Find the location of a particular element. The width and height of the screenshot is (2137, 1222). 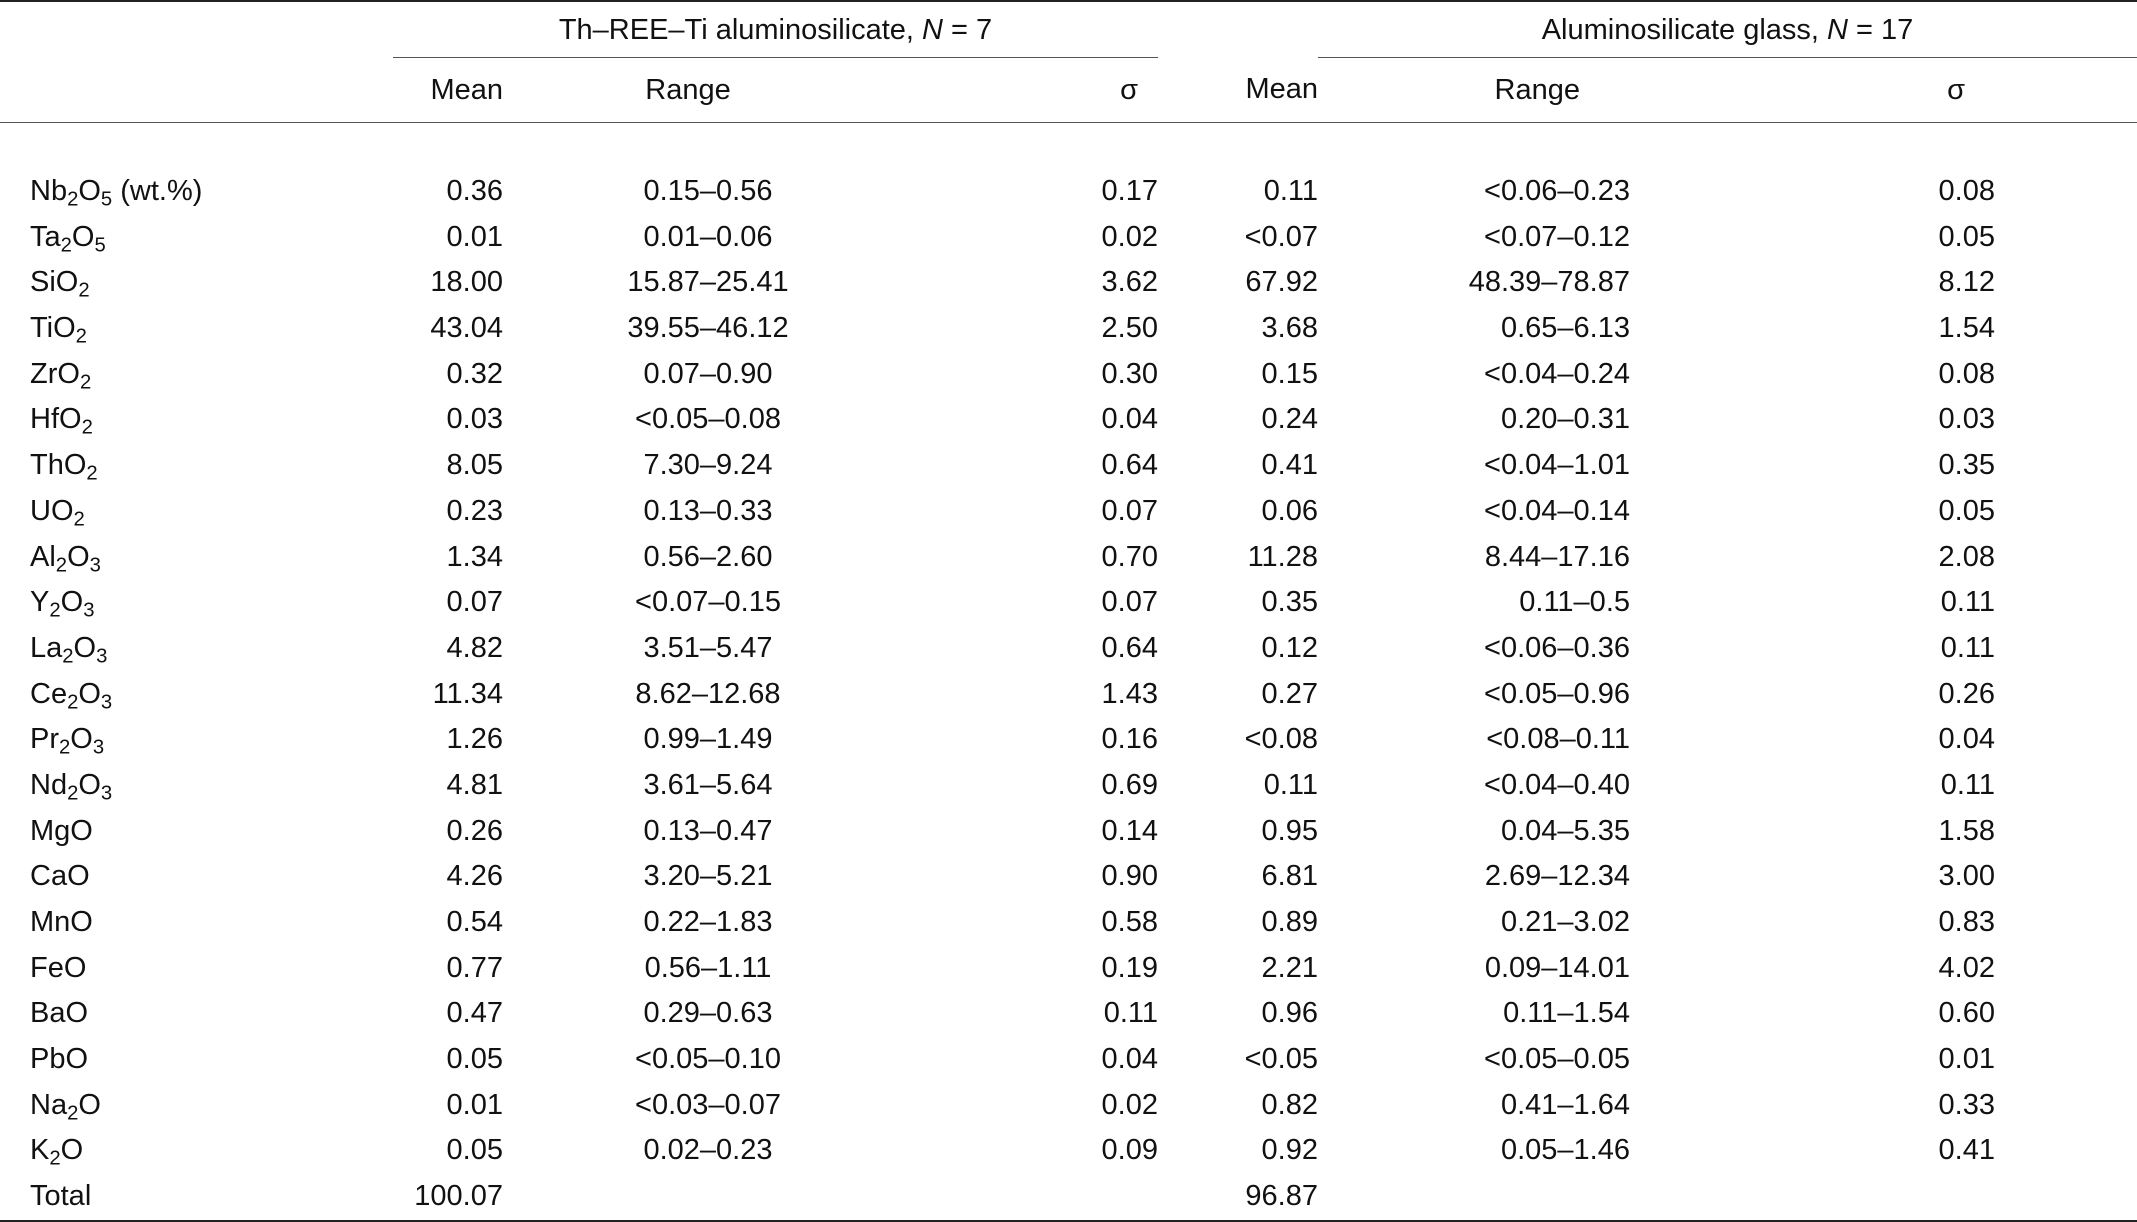

range-value-2: <0.04–0.24 is located at coordinates (1557, 373).